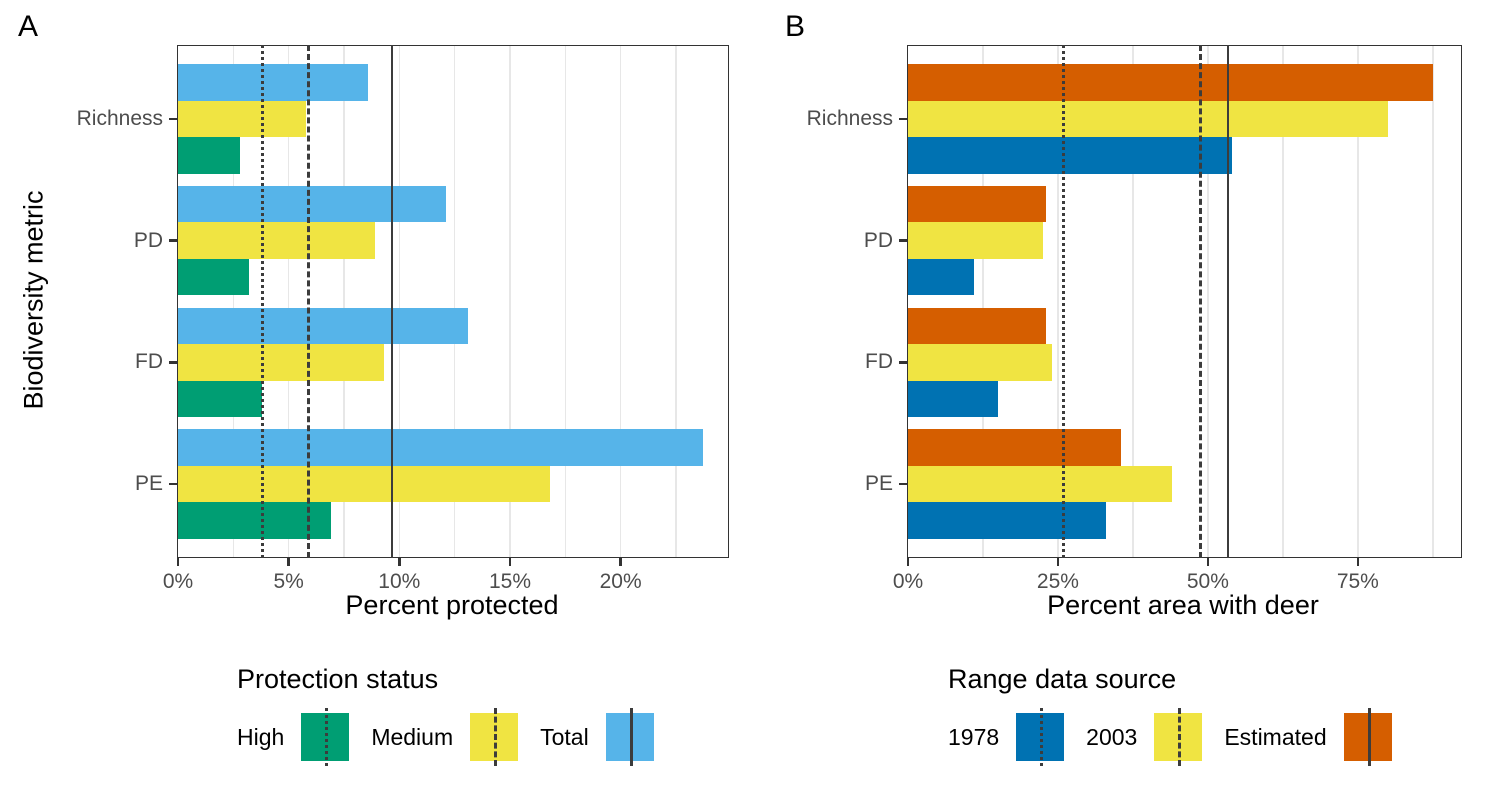  What do you see at coordinates (281, 362) in the screenshot?
I see `bar-medium-fd` at bounding box center [281, 362].